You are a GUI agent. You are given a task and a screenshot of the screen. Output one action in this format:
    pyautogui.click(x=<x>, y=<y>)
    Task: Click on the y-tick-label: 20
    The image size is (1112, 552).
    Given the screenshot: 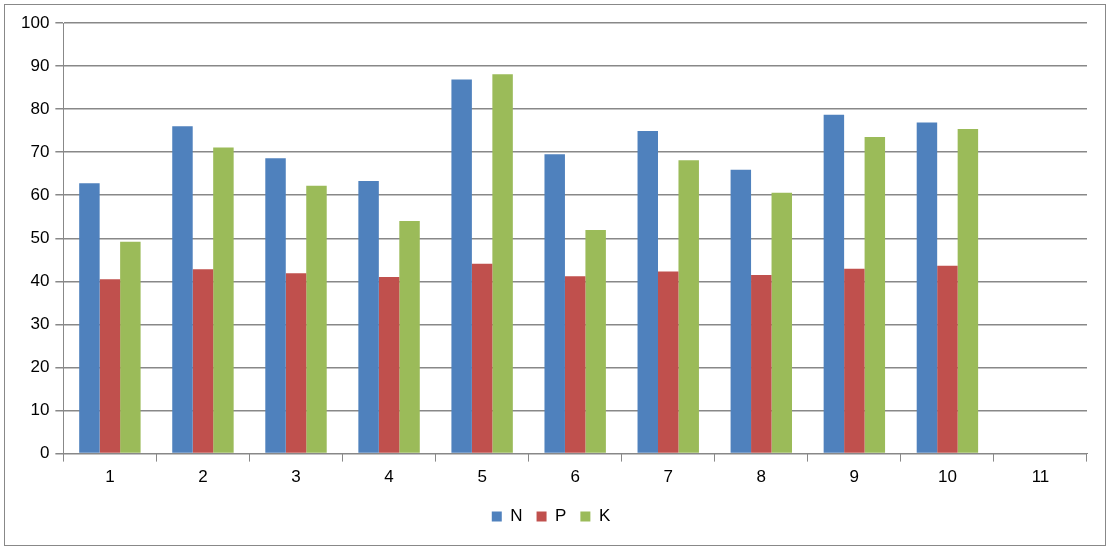 What is the action you would take?
    pyautogui.click(x=40, y=367)
    